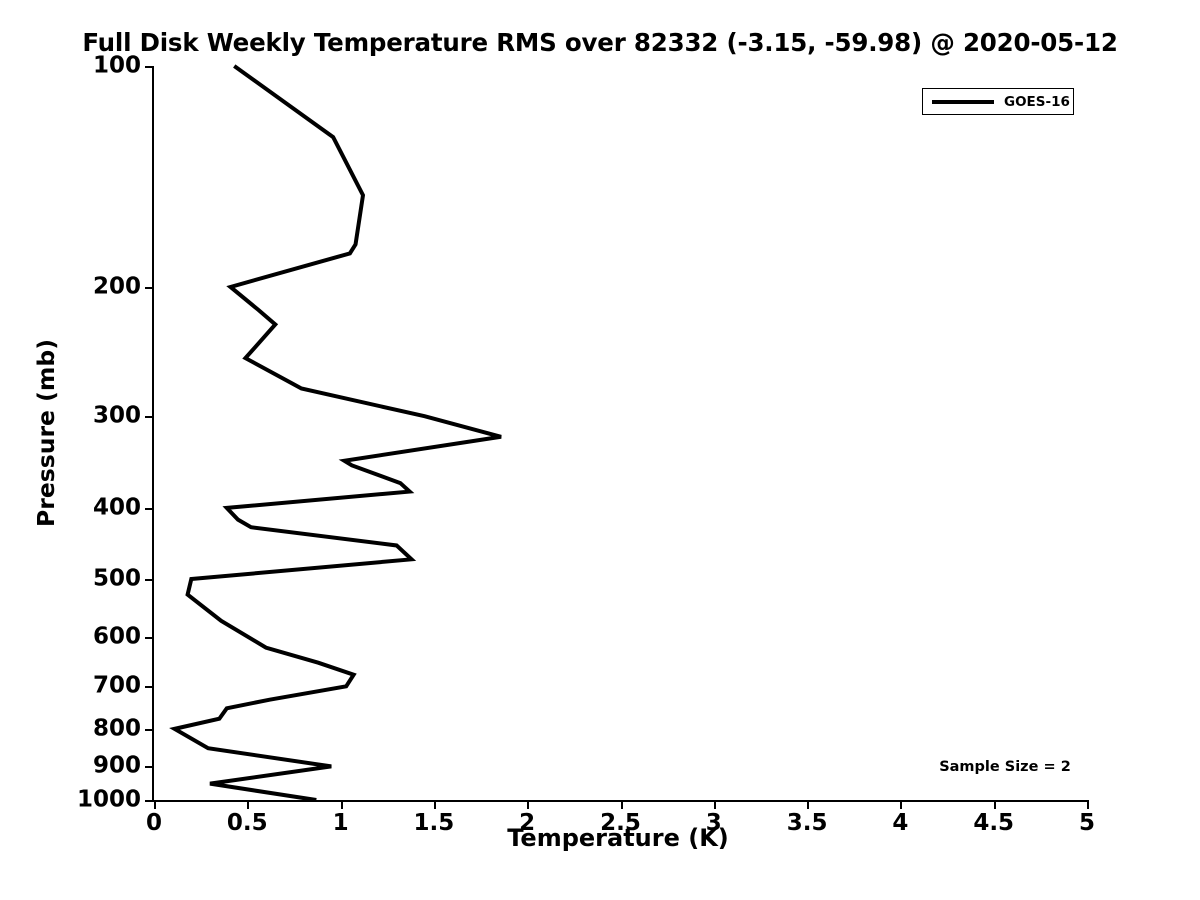 The width and height of the screenshot is (1200, 900). Describe the element at coordinates (154, 823) in the screenshot. I see `x-axis-tick-label: 0` at that location.